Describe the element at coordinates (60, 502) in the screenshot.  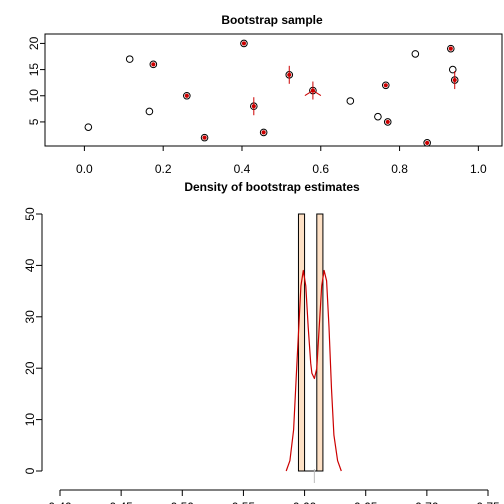
I see `x-tick-label: 0.40` at that location.